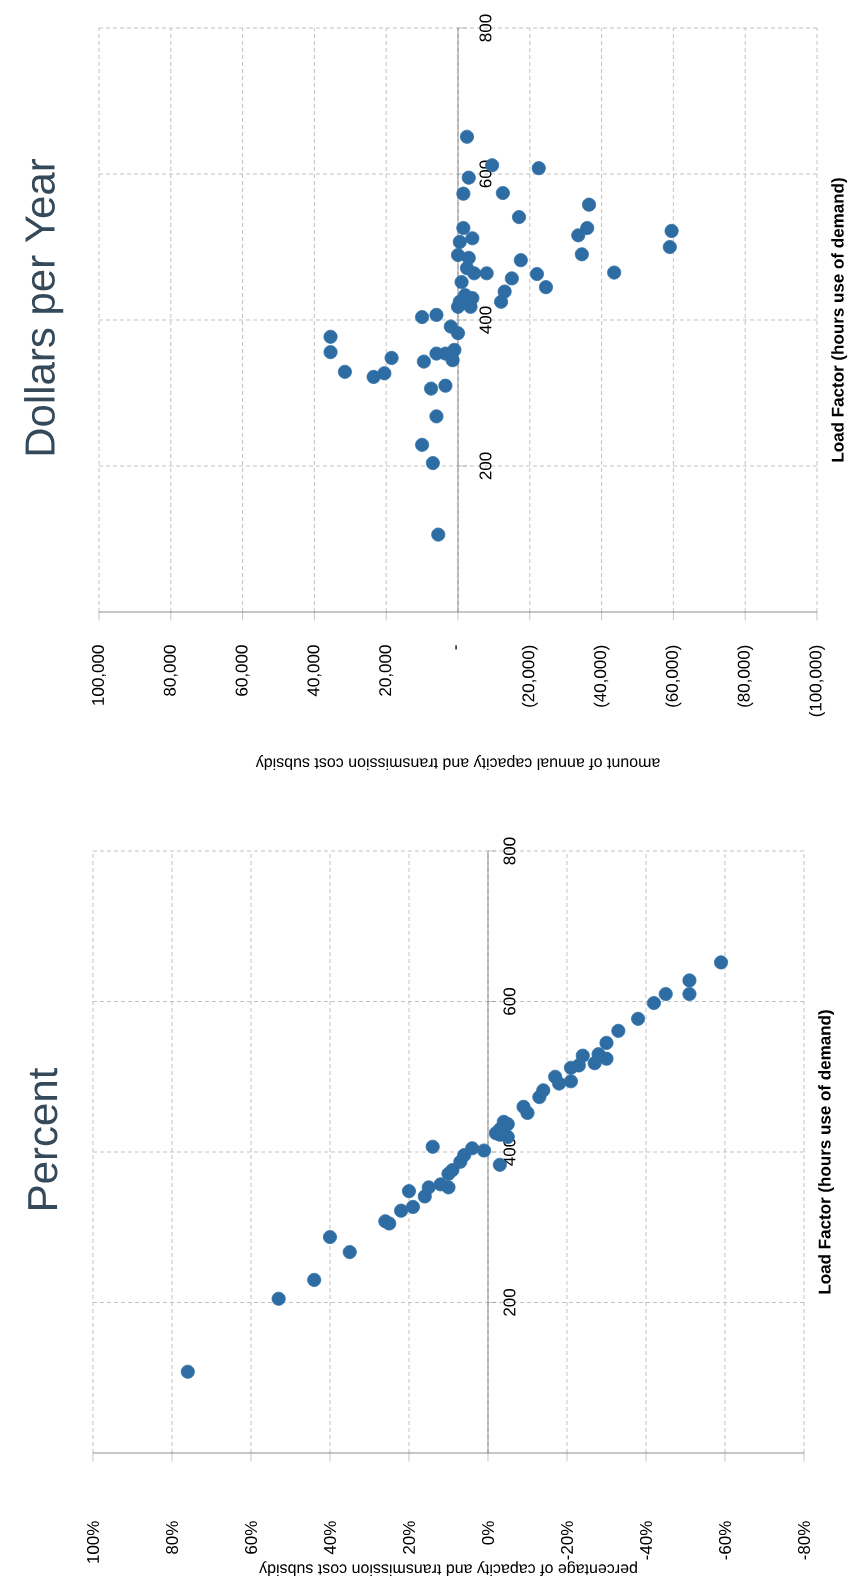 This screenshot has width=860, height=1578. I want to click on x-tick-label: -60%, so click(724, 1540).